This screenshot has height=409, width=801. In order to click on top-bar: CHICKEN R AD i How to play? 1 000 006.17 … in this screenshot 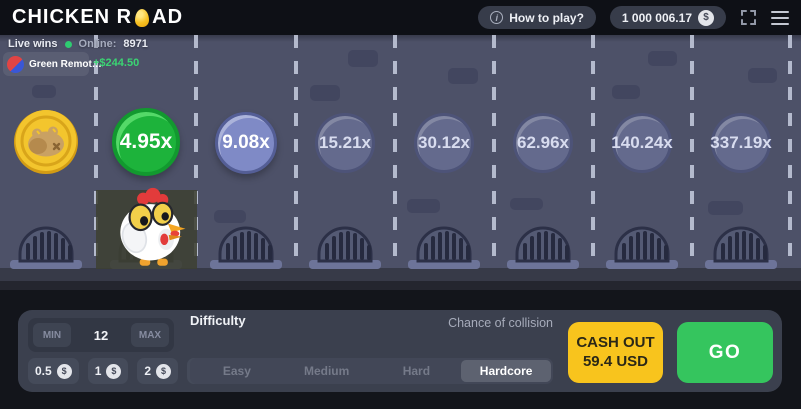, I will do `click(400, 17)`.